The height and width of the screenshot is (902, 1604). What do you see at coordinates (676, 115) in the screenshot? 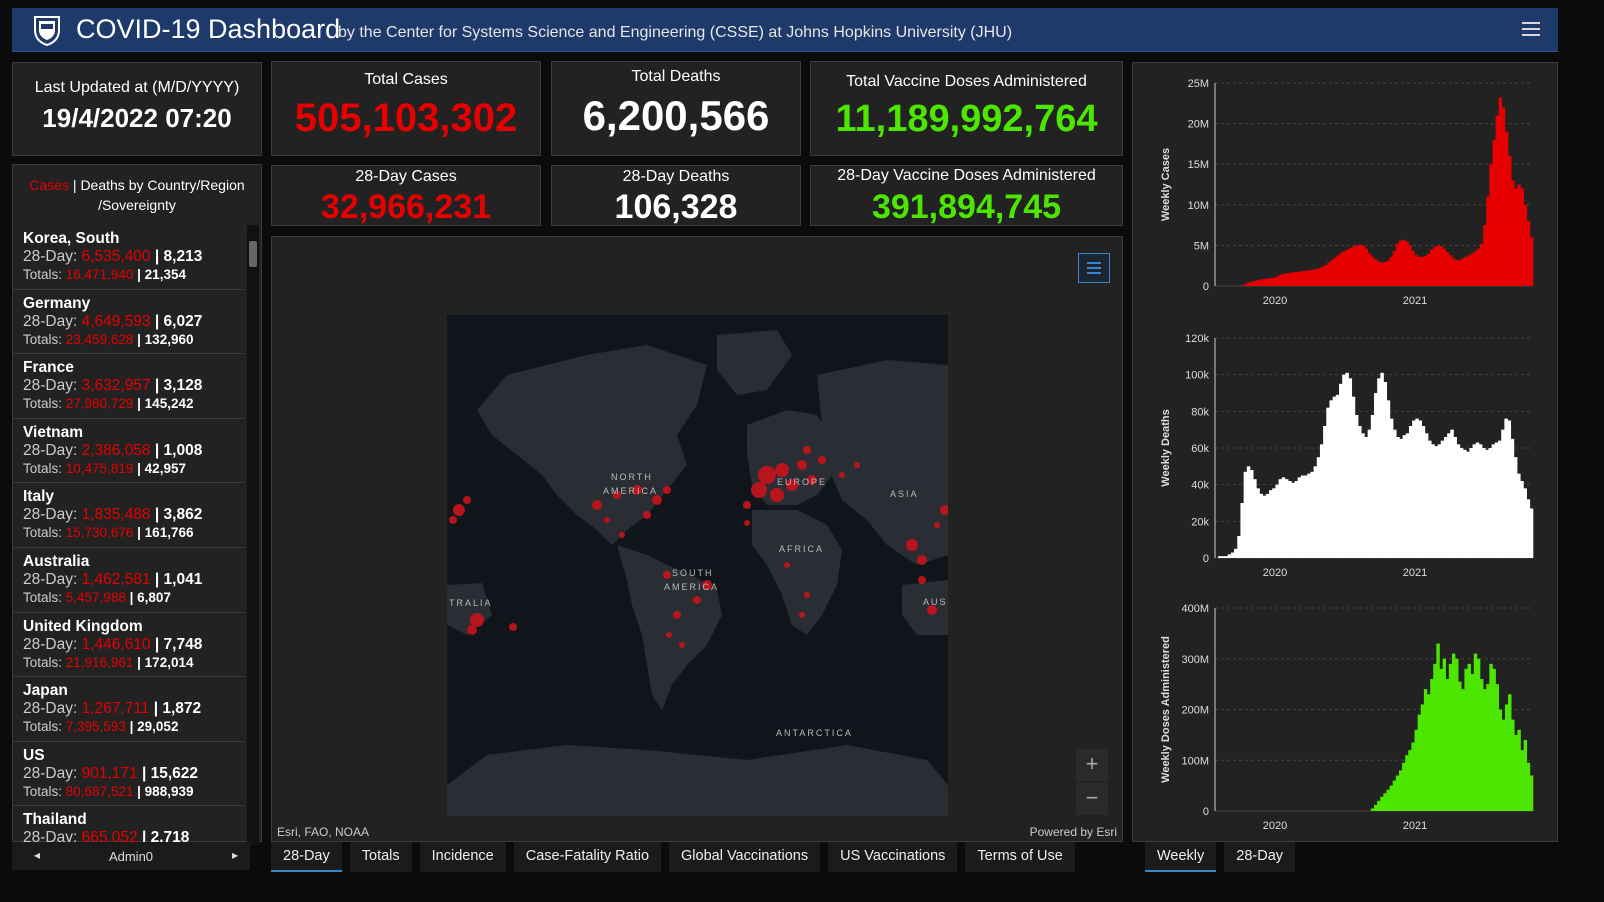
I see `total-deaths-value: 6,200,566` at bounding box center [676, 115].